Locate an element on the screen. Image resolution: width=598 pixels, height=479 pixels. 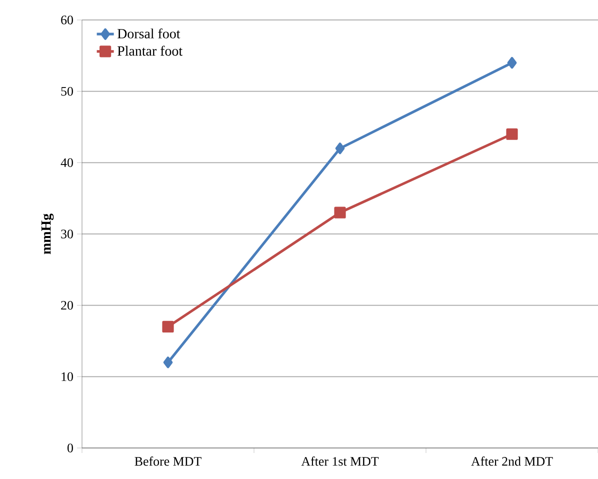
x-tick-label: After 1st MDT is located at coordinates (340, 461).